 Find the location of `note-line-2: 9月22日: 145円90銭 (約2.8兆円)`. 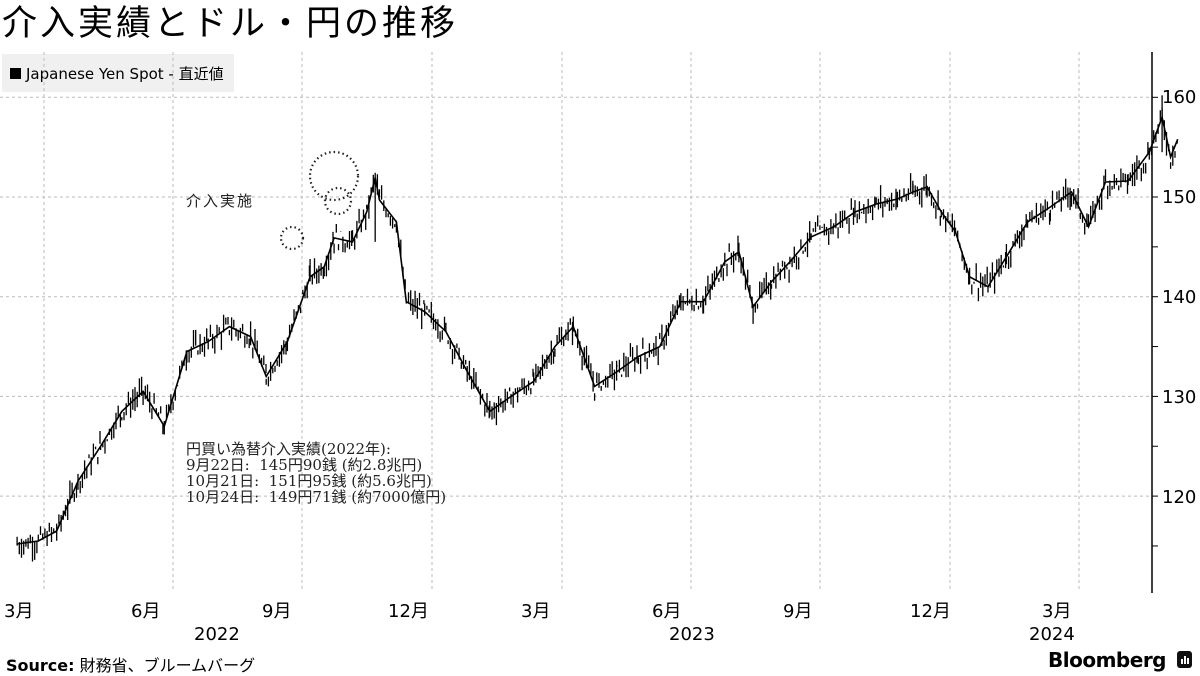

note-line-2: 9月22日: 145円90銭 (約2.8兆円) is located at coordinates (304, 465).